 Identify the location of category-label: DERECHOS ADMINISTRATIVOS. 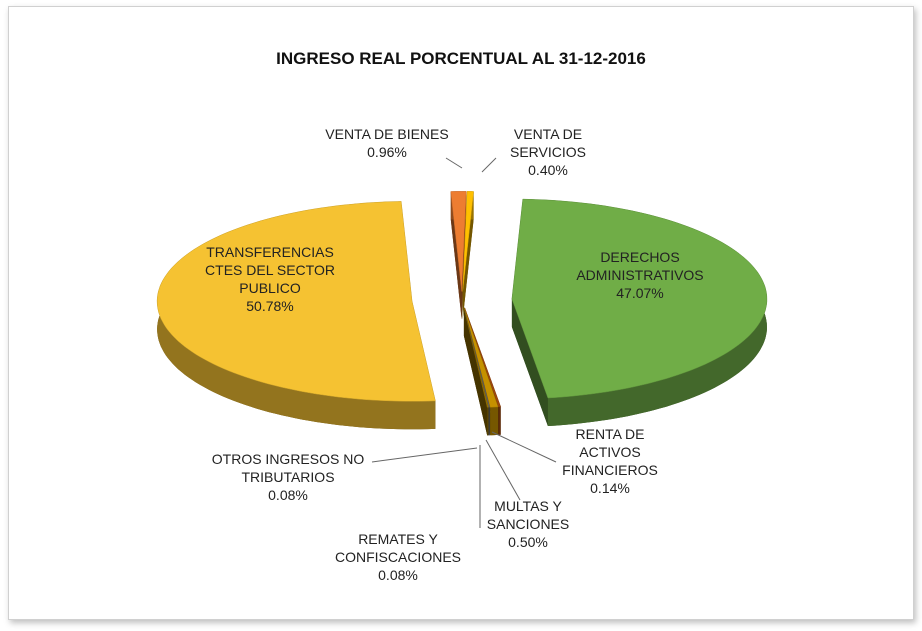
(640, 266).